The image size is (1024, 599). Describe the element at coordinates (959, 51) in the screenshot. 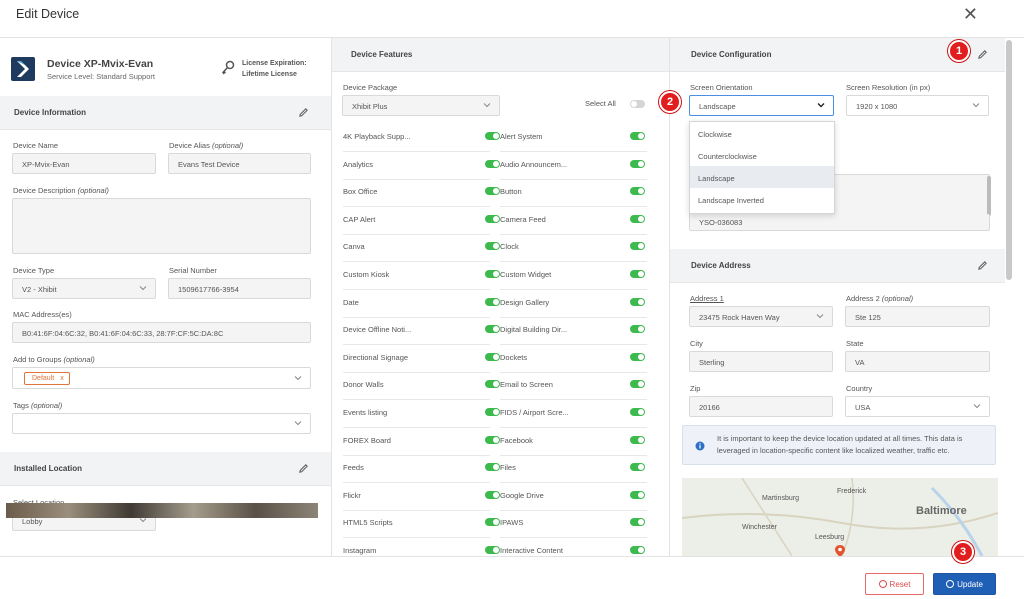

I see `step-badge-1: 1` at that location.